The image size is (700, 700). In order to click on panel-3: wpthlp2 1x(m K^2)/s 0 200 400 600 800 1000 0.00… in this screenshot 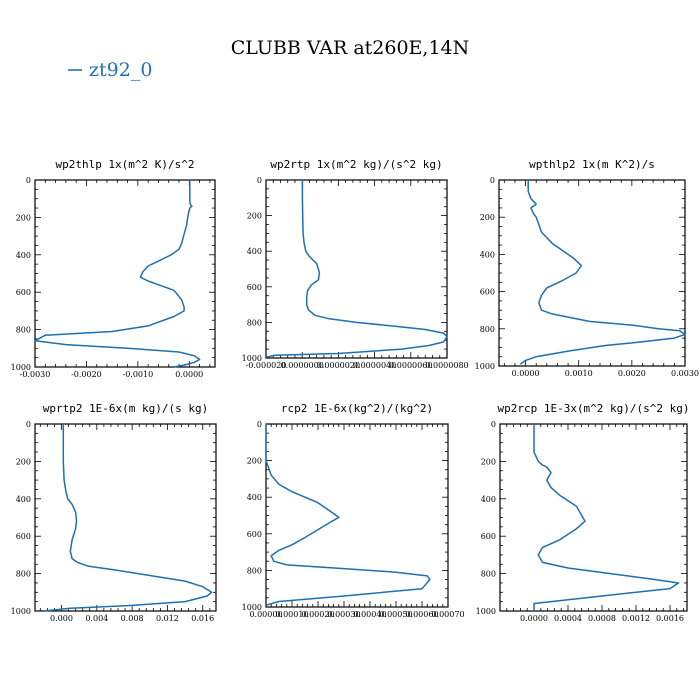, I will do `click(587, 268)`.